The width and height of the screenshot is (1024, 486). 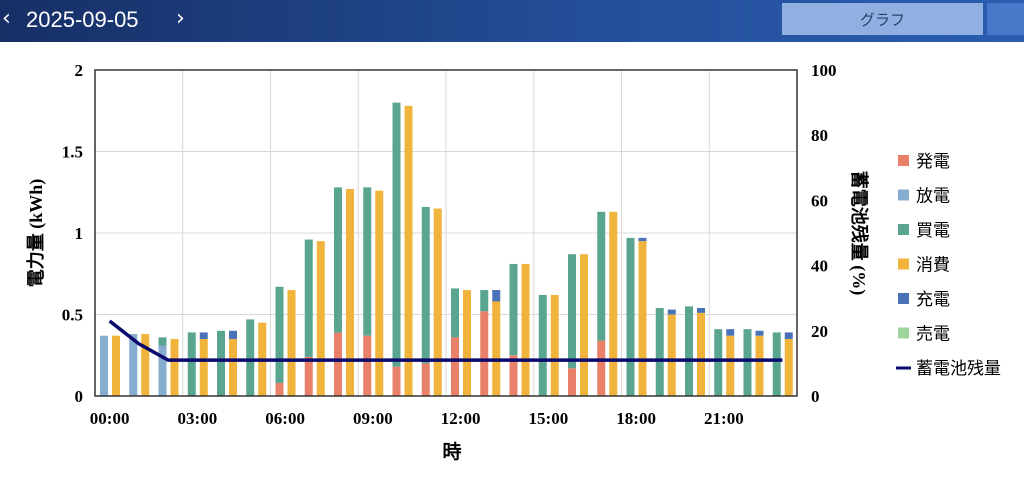 I want to click on bar-9-発電, so click(x=367, y=365).